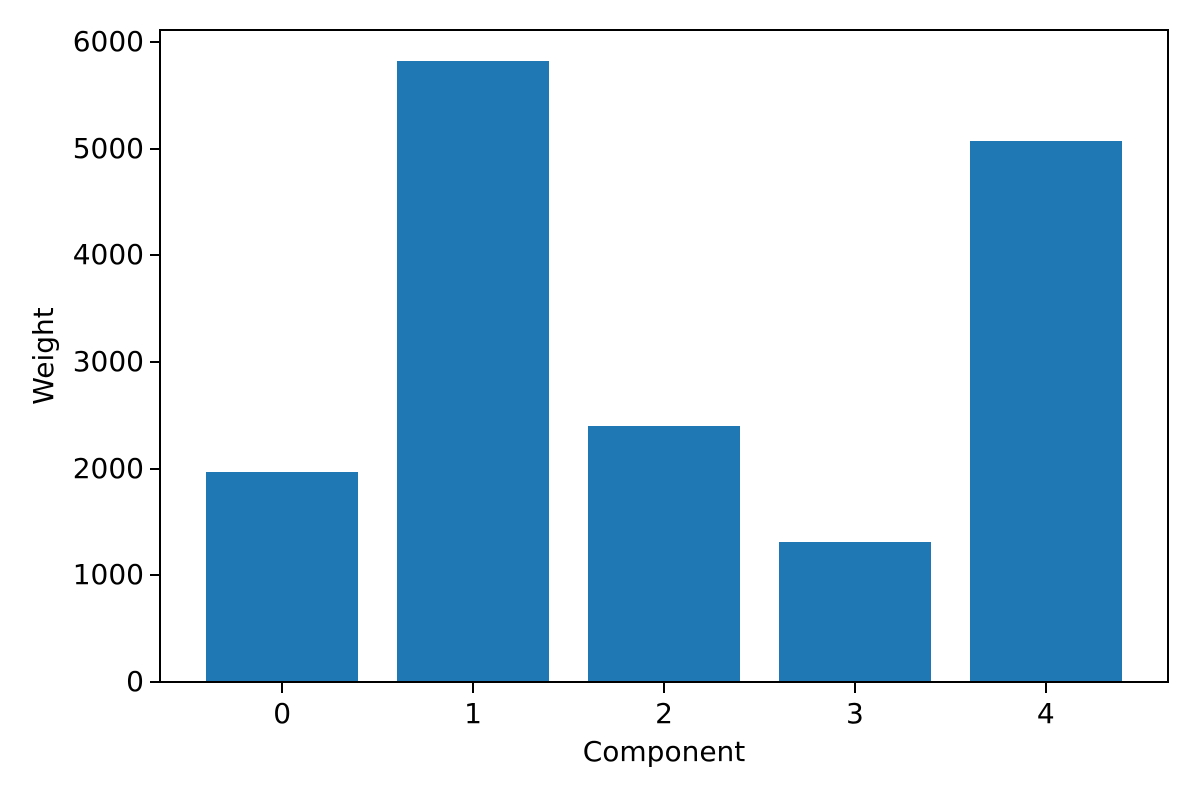 The height and width of the screenshot is (800, 1200). I want to click on x-tick-label-4: 4, so click(1045, 713).